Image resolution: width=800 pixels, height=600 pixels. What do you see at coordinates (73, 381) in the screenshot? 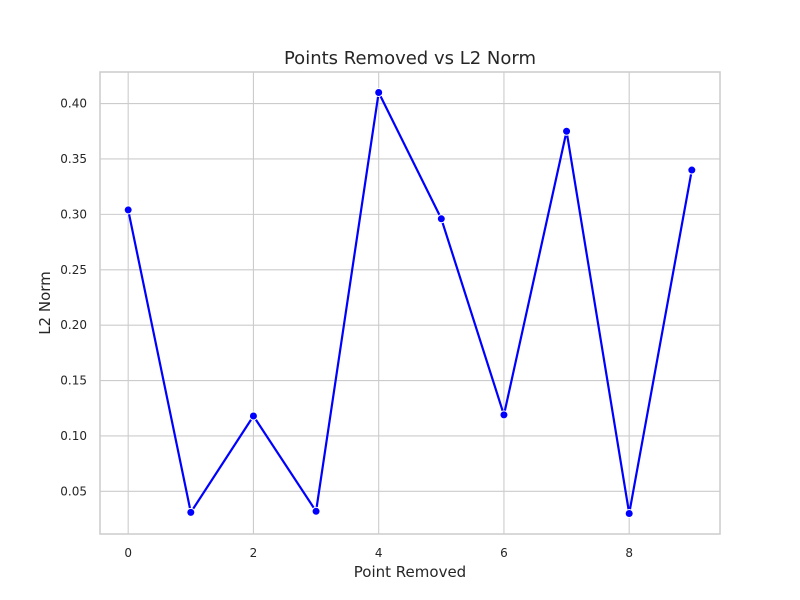
I see `y-tick-label: 0.15` at bounding box center [73, 381].